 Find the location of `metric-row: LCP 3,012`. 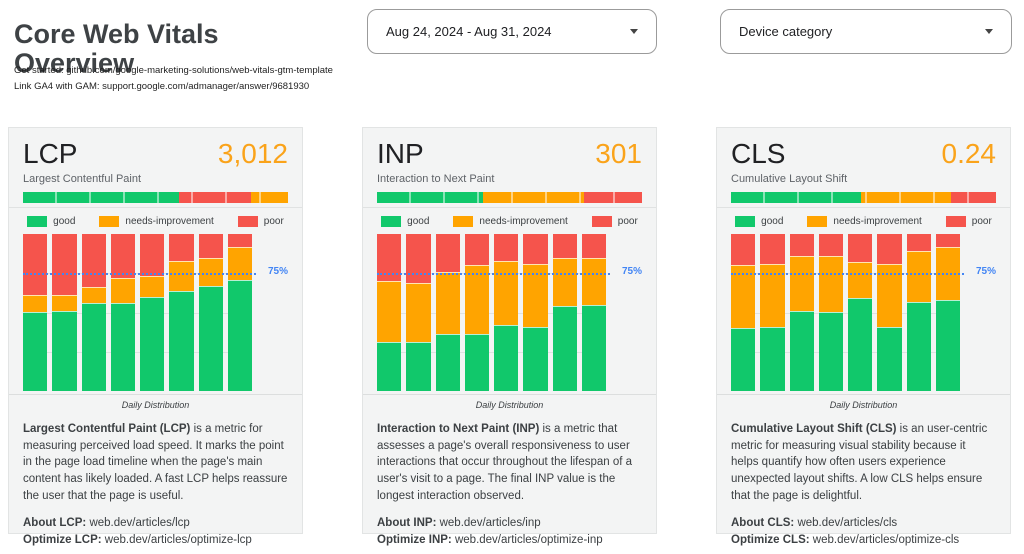

metric-row: LCP 3,012 is located at coordinates (155, 153).